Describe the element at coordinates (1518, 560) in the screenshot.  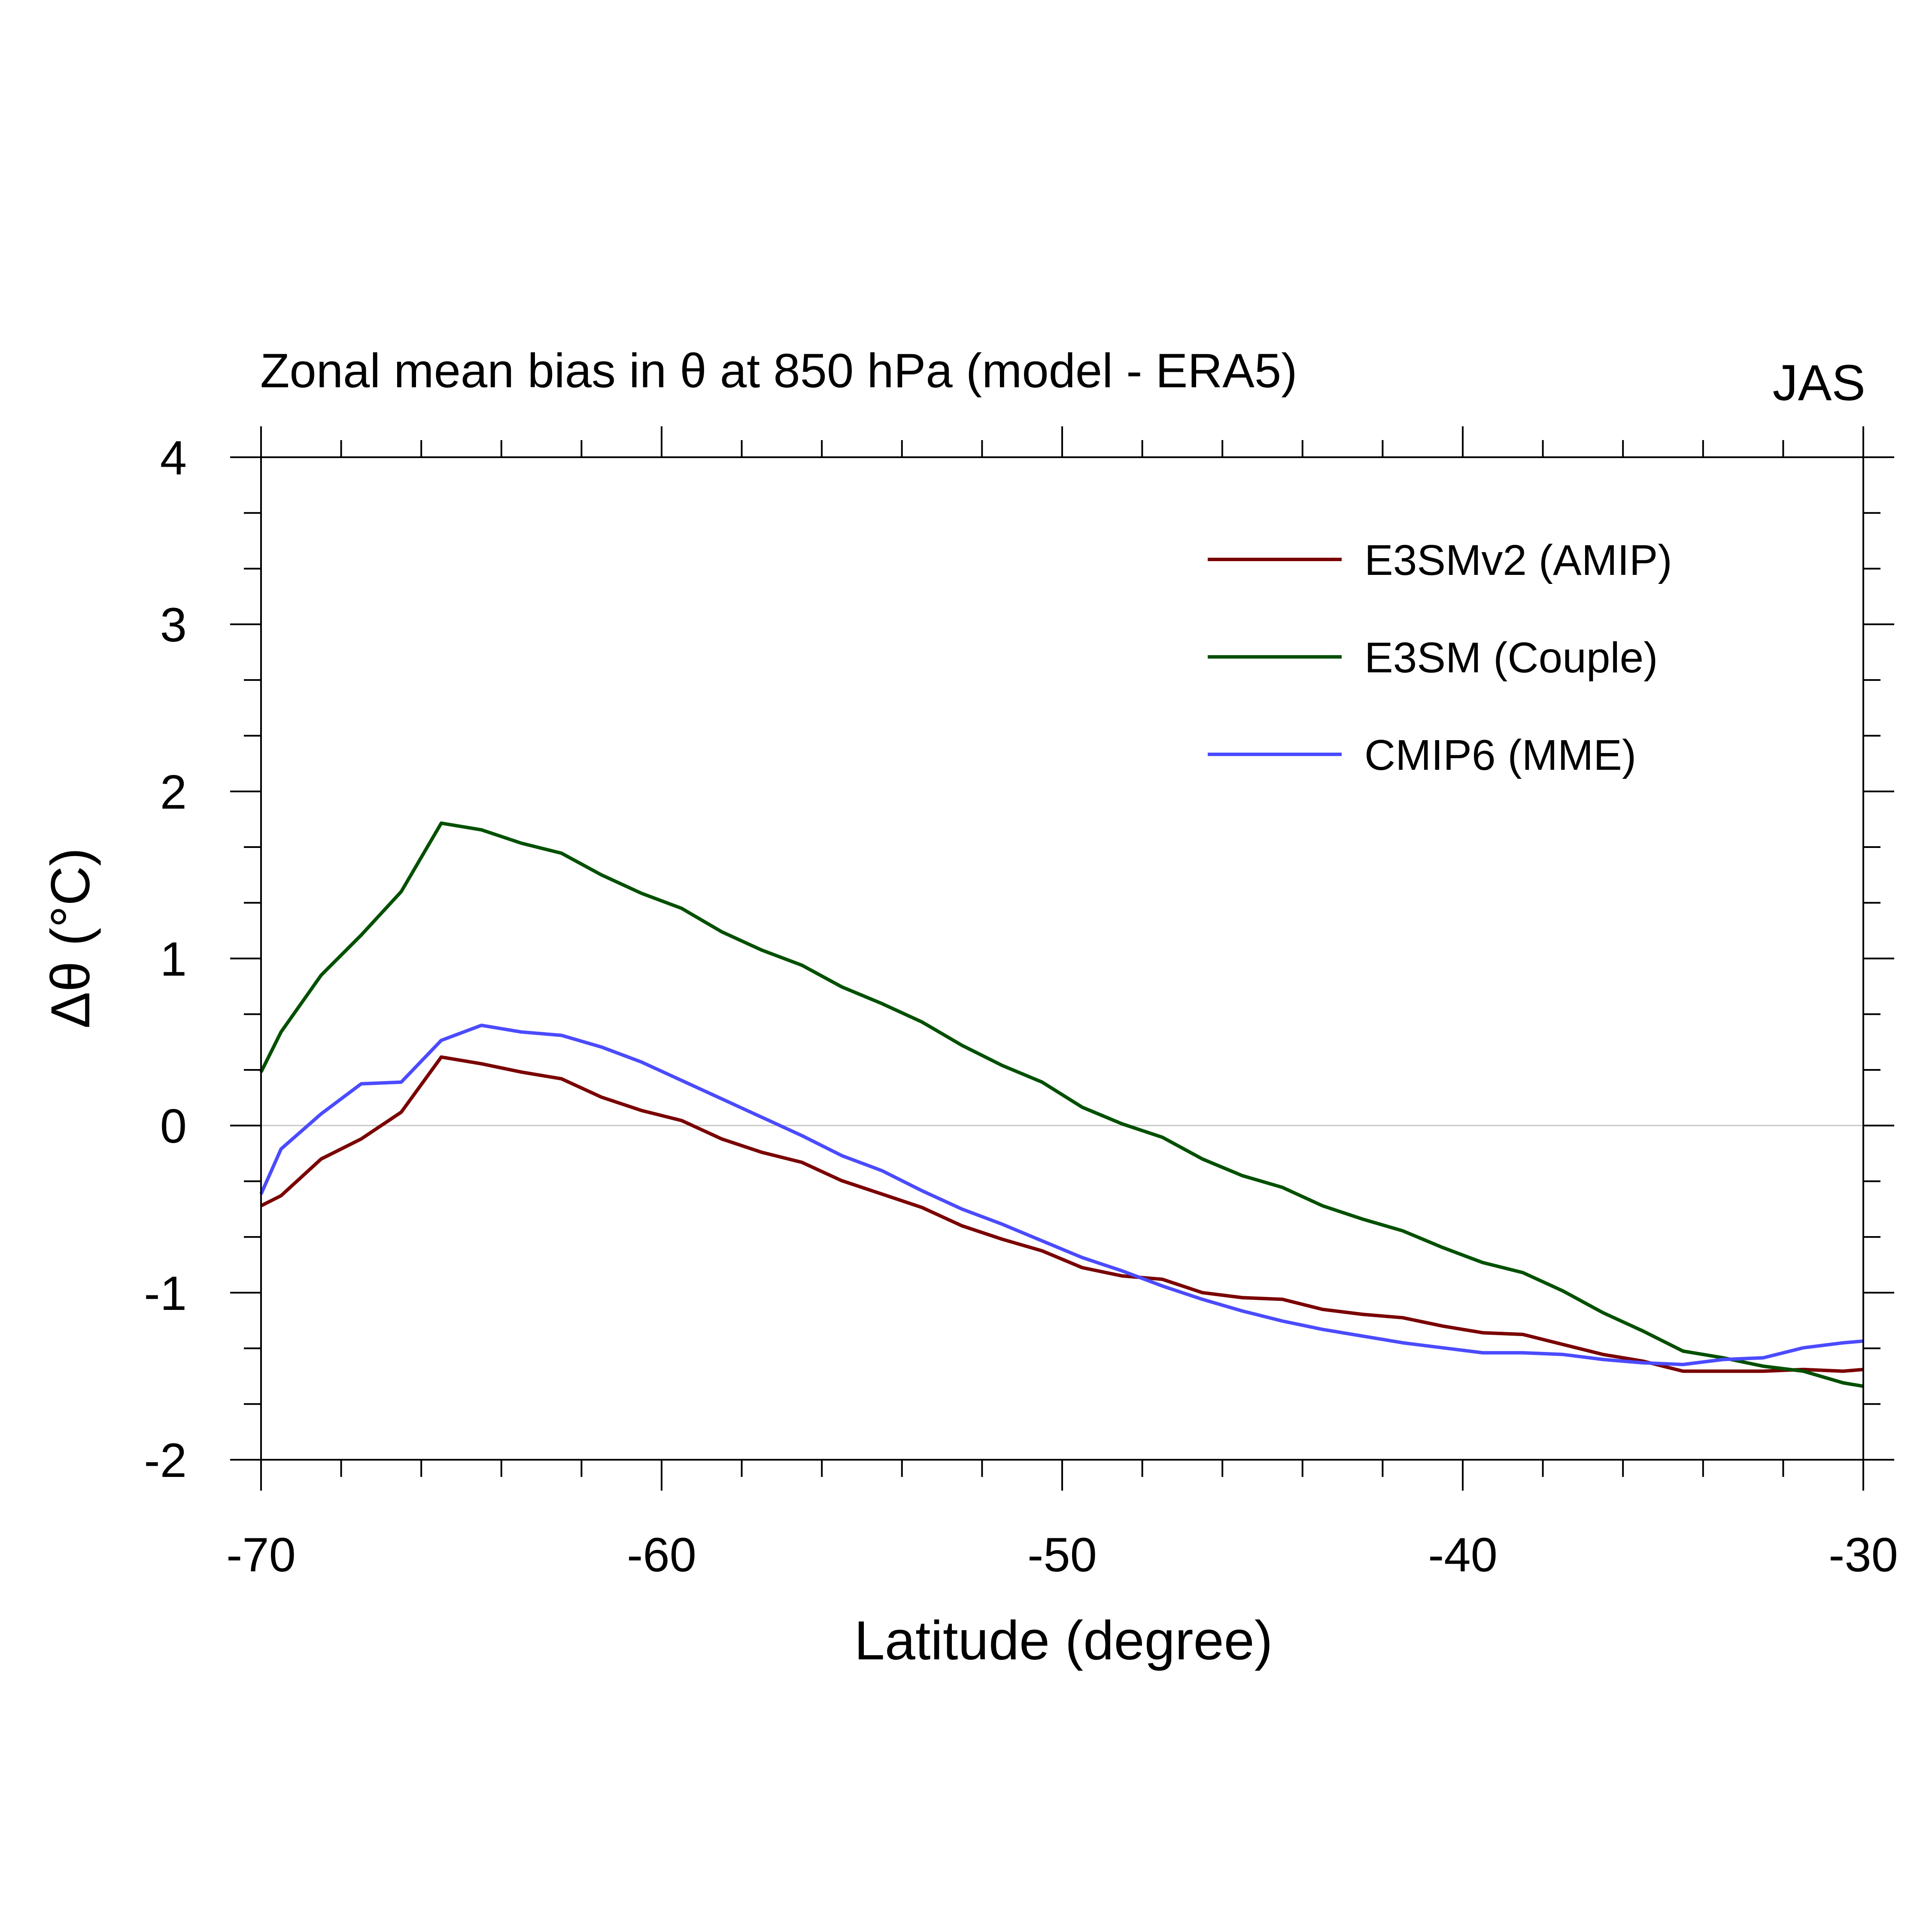
I see `legend-label-1: E3SMv2 (AMIP)` at that location.